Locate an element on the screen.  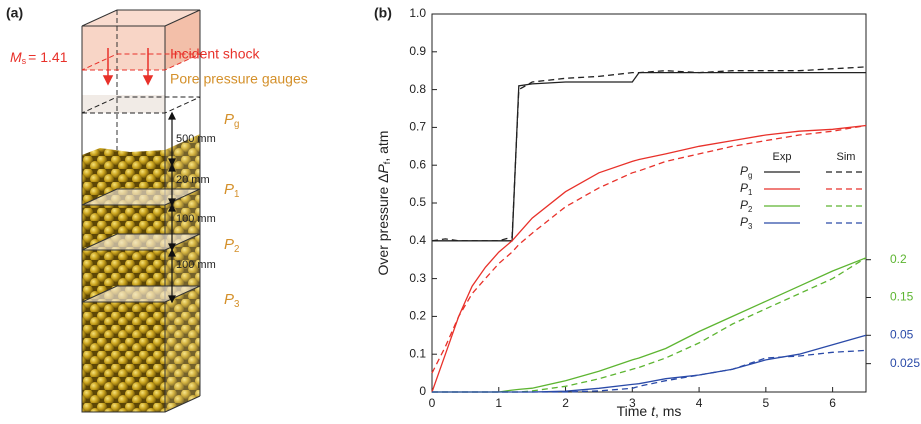
y-axis-label: Over pressure ΔPf, atm is located at coordinates (384, 203).